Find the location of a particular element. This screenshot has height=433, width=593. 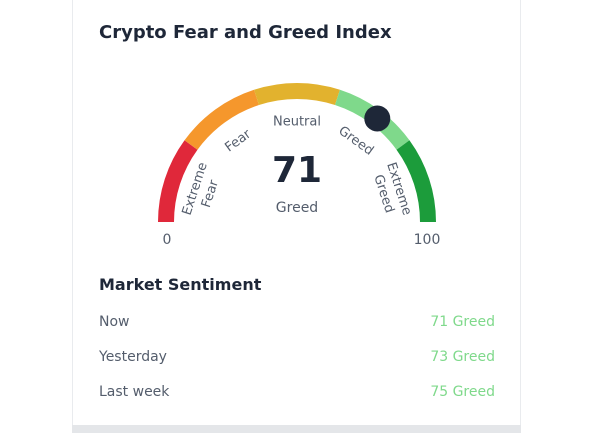

sentiment-row-label: Last week is located at coordinates (134, 392).